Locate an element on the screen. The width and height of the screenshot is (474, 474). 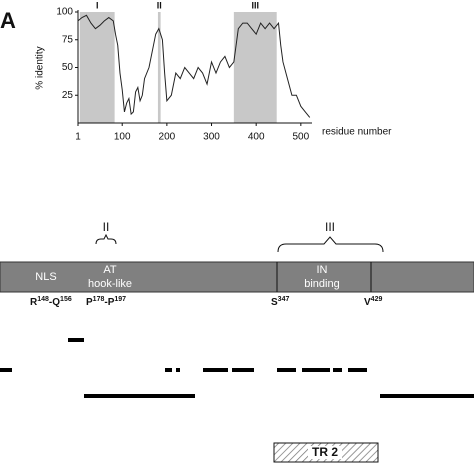
x-tick-label: 300 is located at coordinates (211, 137).